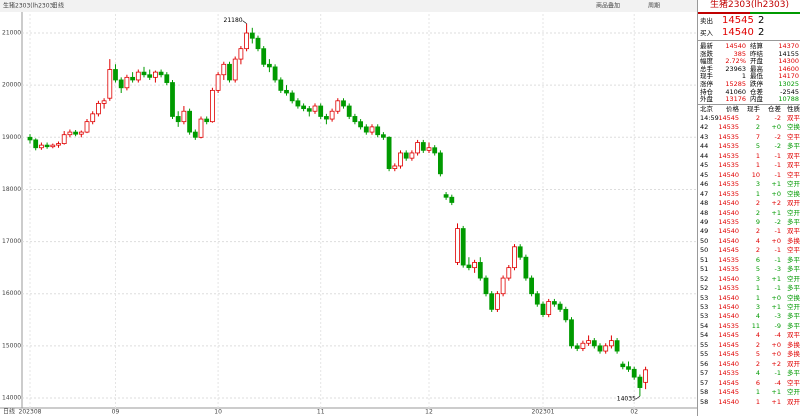 The height and width of the screenshot is (420, 800). What do you see at coordinates (704, 155) in the screenshot?
I see `trade-cell: 44` at bounding box center [704, 155].